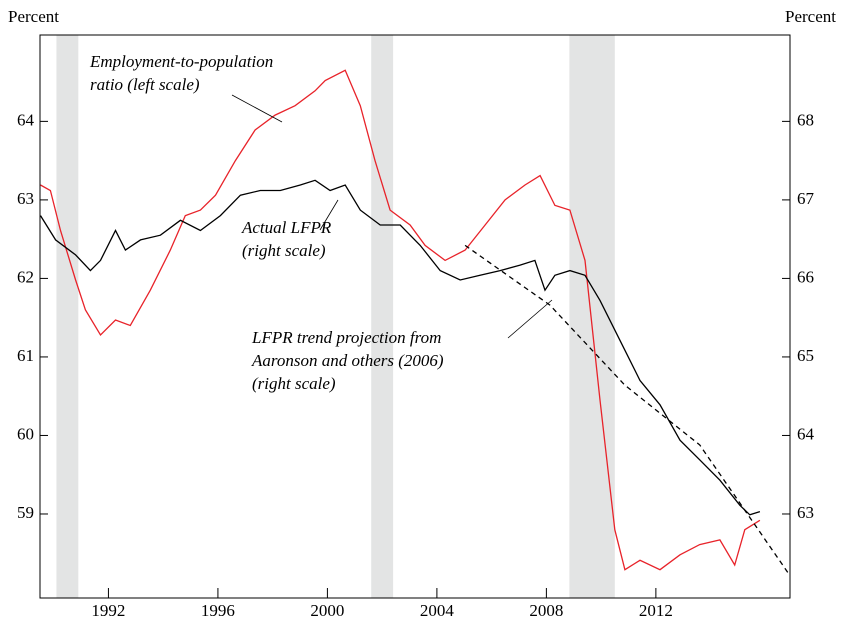  Describe the element at coordinates (346, 337) in the screenshot. I see `annotation: LFPR trend projection from` at that location.